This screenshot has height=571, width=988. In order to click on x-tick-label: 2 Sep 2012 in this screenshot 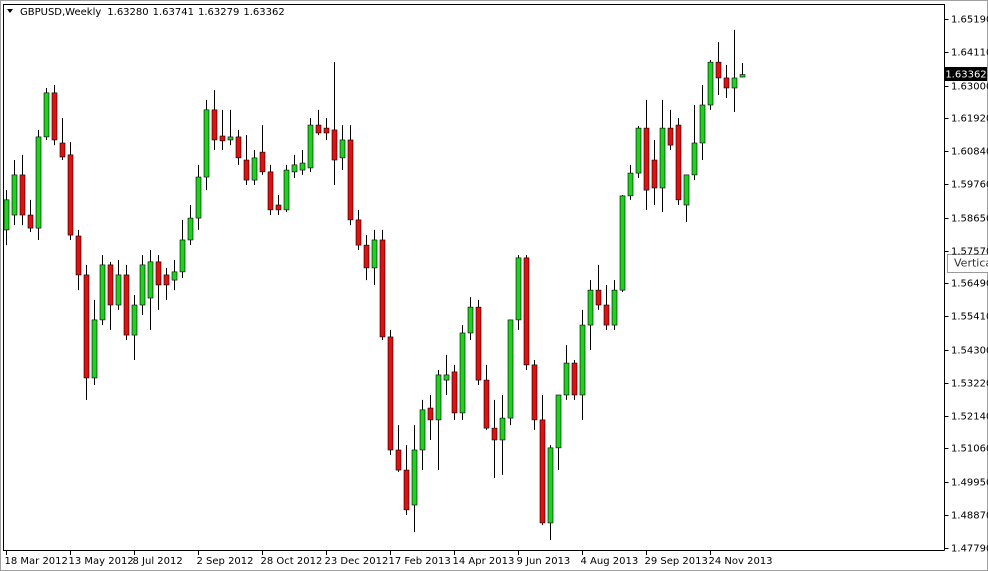, I will do `click(225, 561)`.